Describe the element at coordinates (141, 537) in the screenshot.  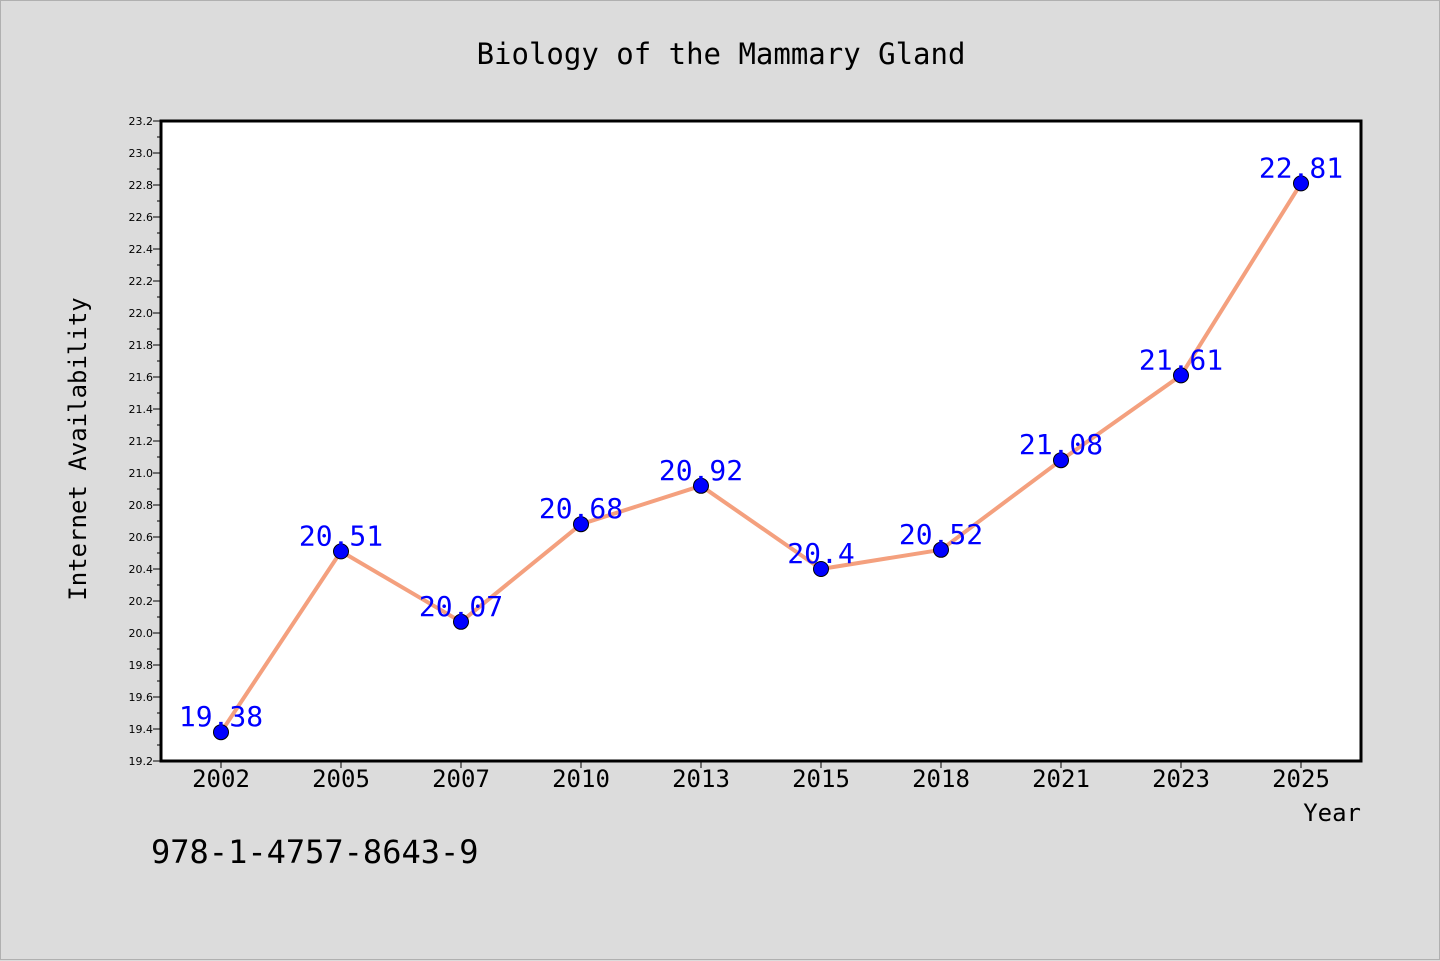
I see `y-tick-label: 20.6` at that location.